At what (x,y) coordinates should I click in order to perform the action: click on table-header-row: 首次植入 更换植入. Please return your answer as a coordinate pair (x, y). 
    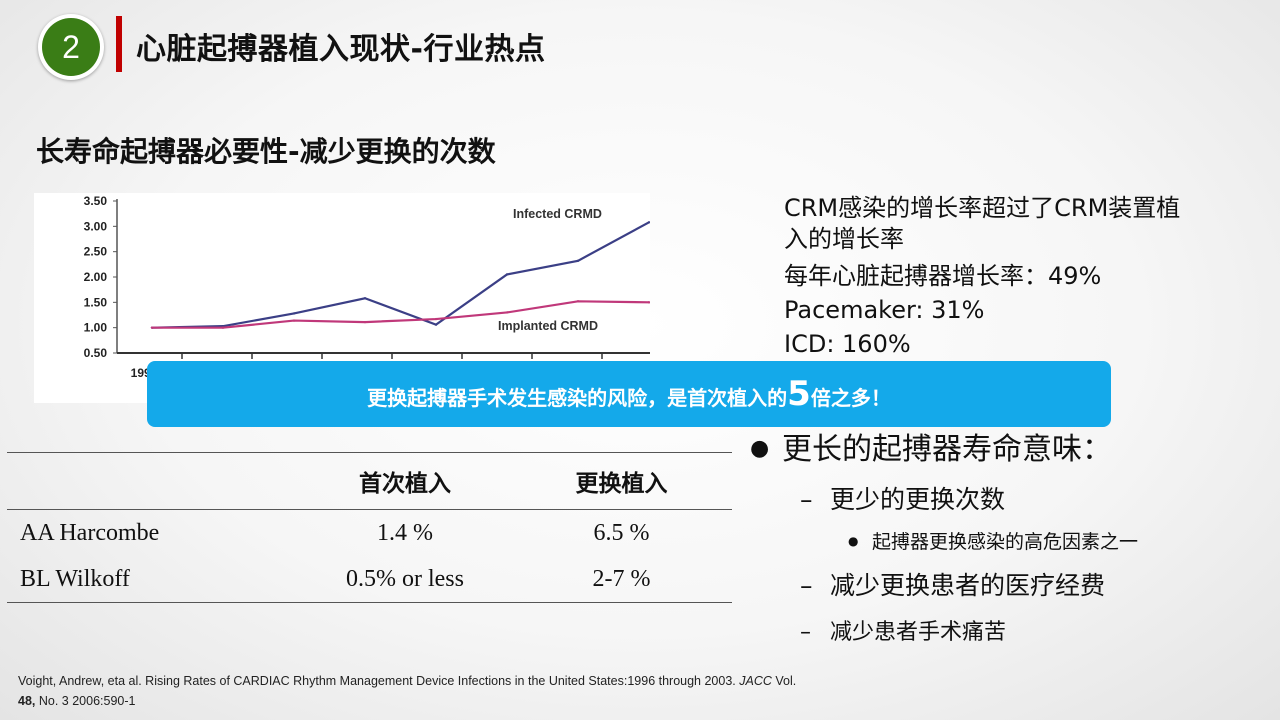
    Looking at the image, I should click on (369, 481).